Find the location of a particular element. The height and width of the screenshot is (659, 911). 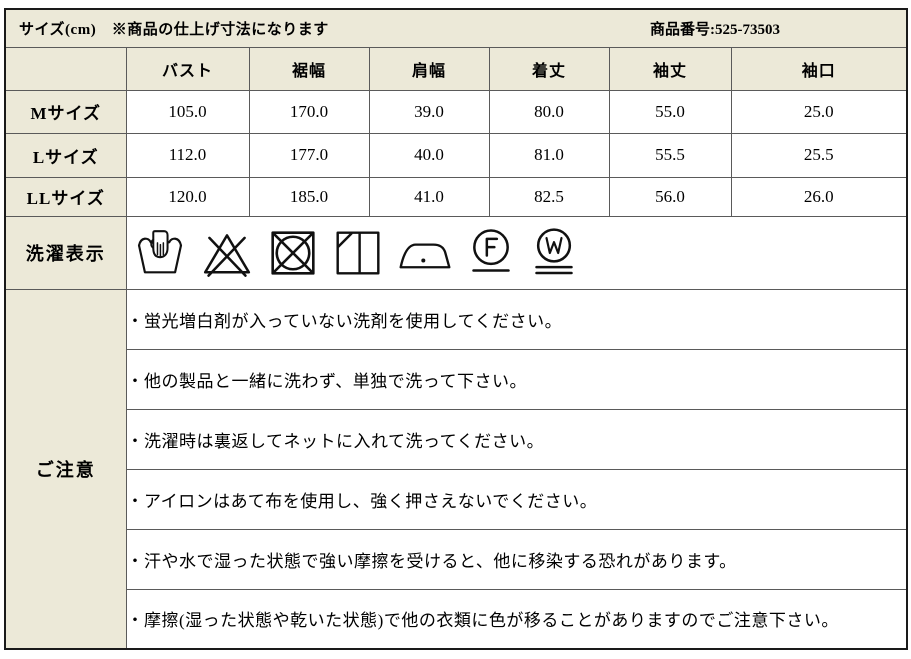

table-row: ・他の製品と一緒に洗わず、単独で洗って下さい。 is located at coordinates (456, 379).